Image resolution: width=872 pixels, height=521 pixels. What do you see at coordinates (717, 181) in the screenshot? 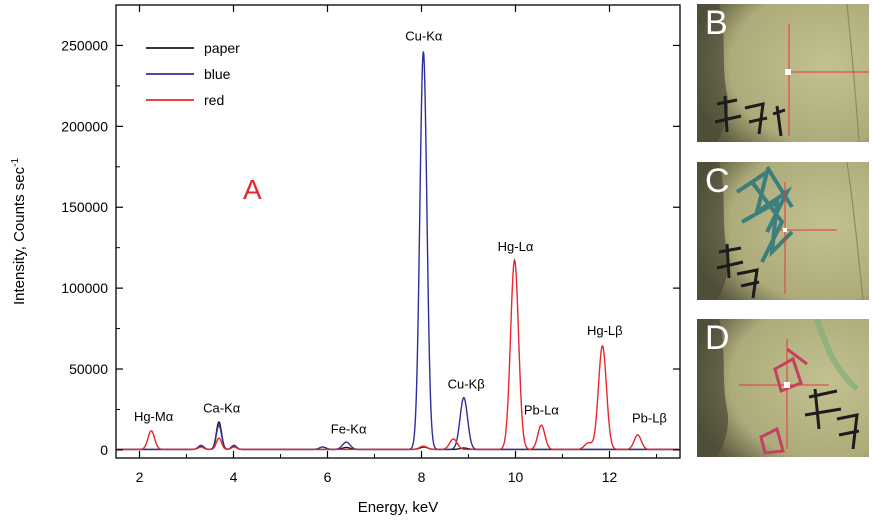
I see `photo-label: C` at bounding box center [717, 181].